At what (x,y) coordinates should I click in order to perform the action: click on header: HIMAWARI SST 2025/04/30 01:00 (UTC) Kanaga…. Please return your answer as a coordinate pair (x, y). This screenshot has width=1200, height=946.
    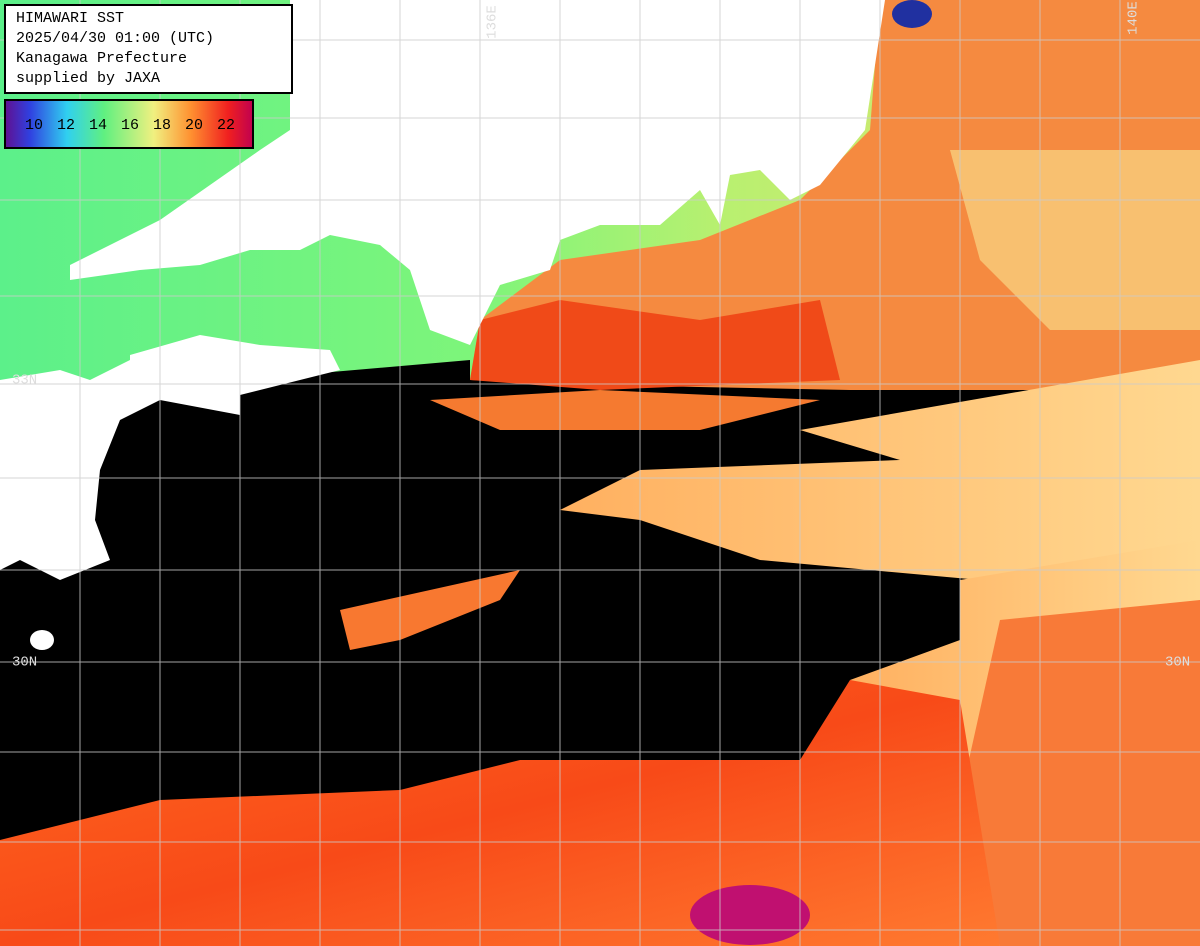
    Looking at the image, I should click on (148, 49).